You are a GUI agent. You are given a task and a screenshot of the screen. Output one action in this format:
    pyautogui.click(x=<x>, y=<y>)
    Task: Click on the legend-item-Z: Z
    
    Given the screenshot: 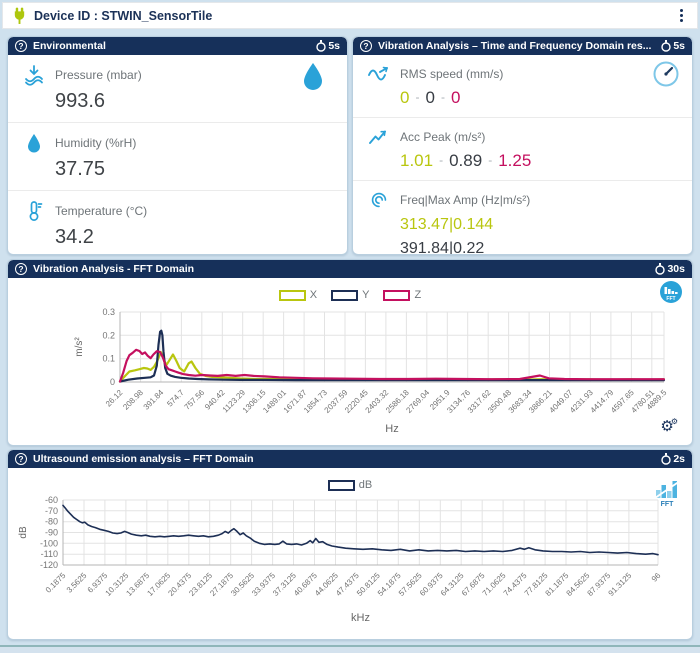 What is the action you would take?
    pyautogui.click(x=402, y=295)
    